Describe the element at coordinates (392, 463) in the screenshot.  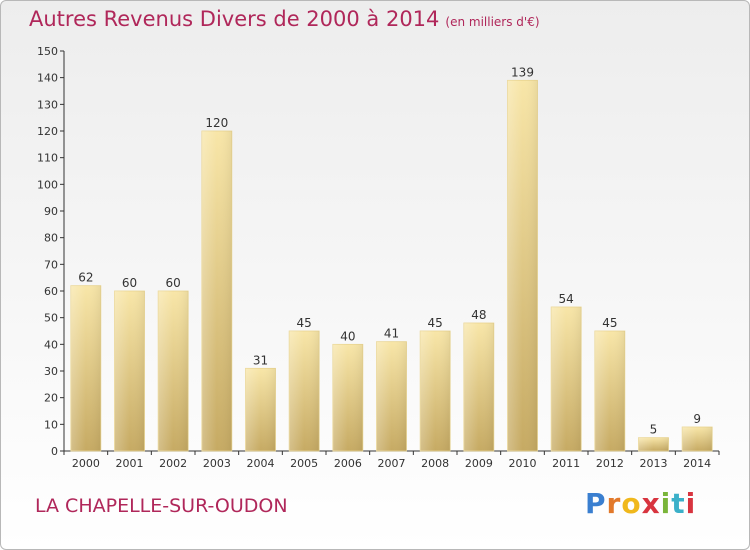
I see `x-tick-label: 2007` at that location.